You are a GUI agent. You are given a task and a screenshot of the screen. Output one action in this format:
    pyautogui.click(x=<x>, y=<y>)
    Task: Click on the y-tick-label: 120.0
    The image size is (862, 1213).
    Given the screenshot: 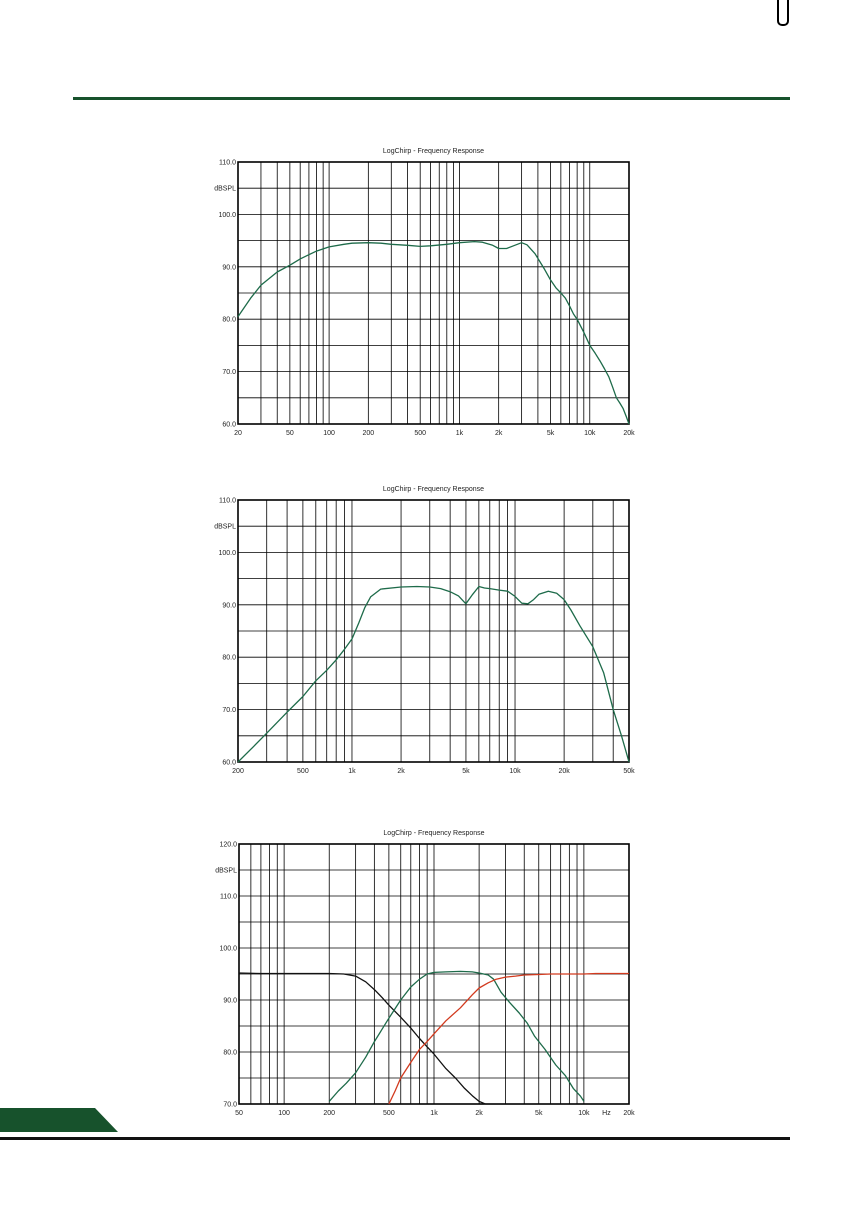 What is the action you would take?
    pyautogui.click(x=228, y=845)
    